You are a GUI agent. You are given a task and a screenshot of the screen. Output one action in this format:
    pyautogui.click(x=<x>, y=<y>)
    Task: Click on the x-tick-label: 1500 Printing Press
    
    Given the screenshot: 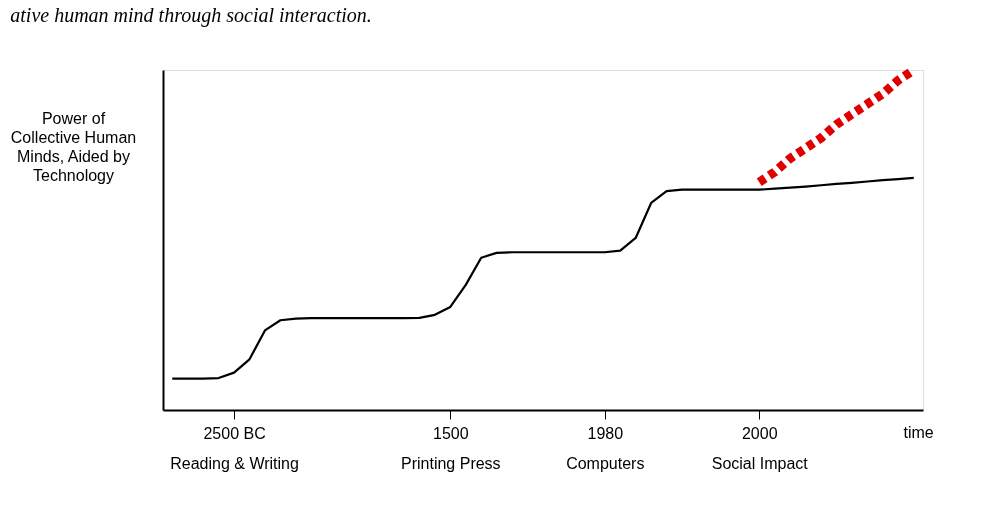 What is the action you would take?
    pyautogui.click(x=451, y=448)
    